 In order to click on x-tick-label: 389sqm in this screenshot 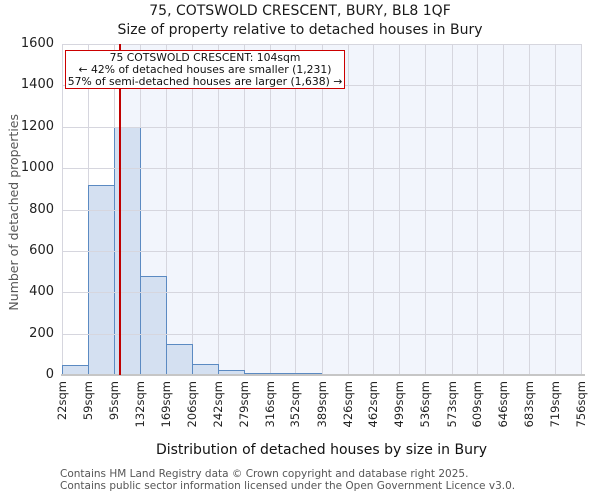, I will do `click(321, 404)`.